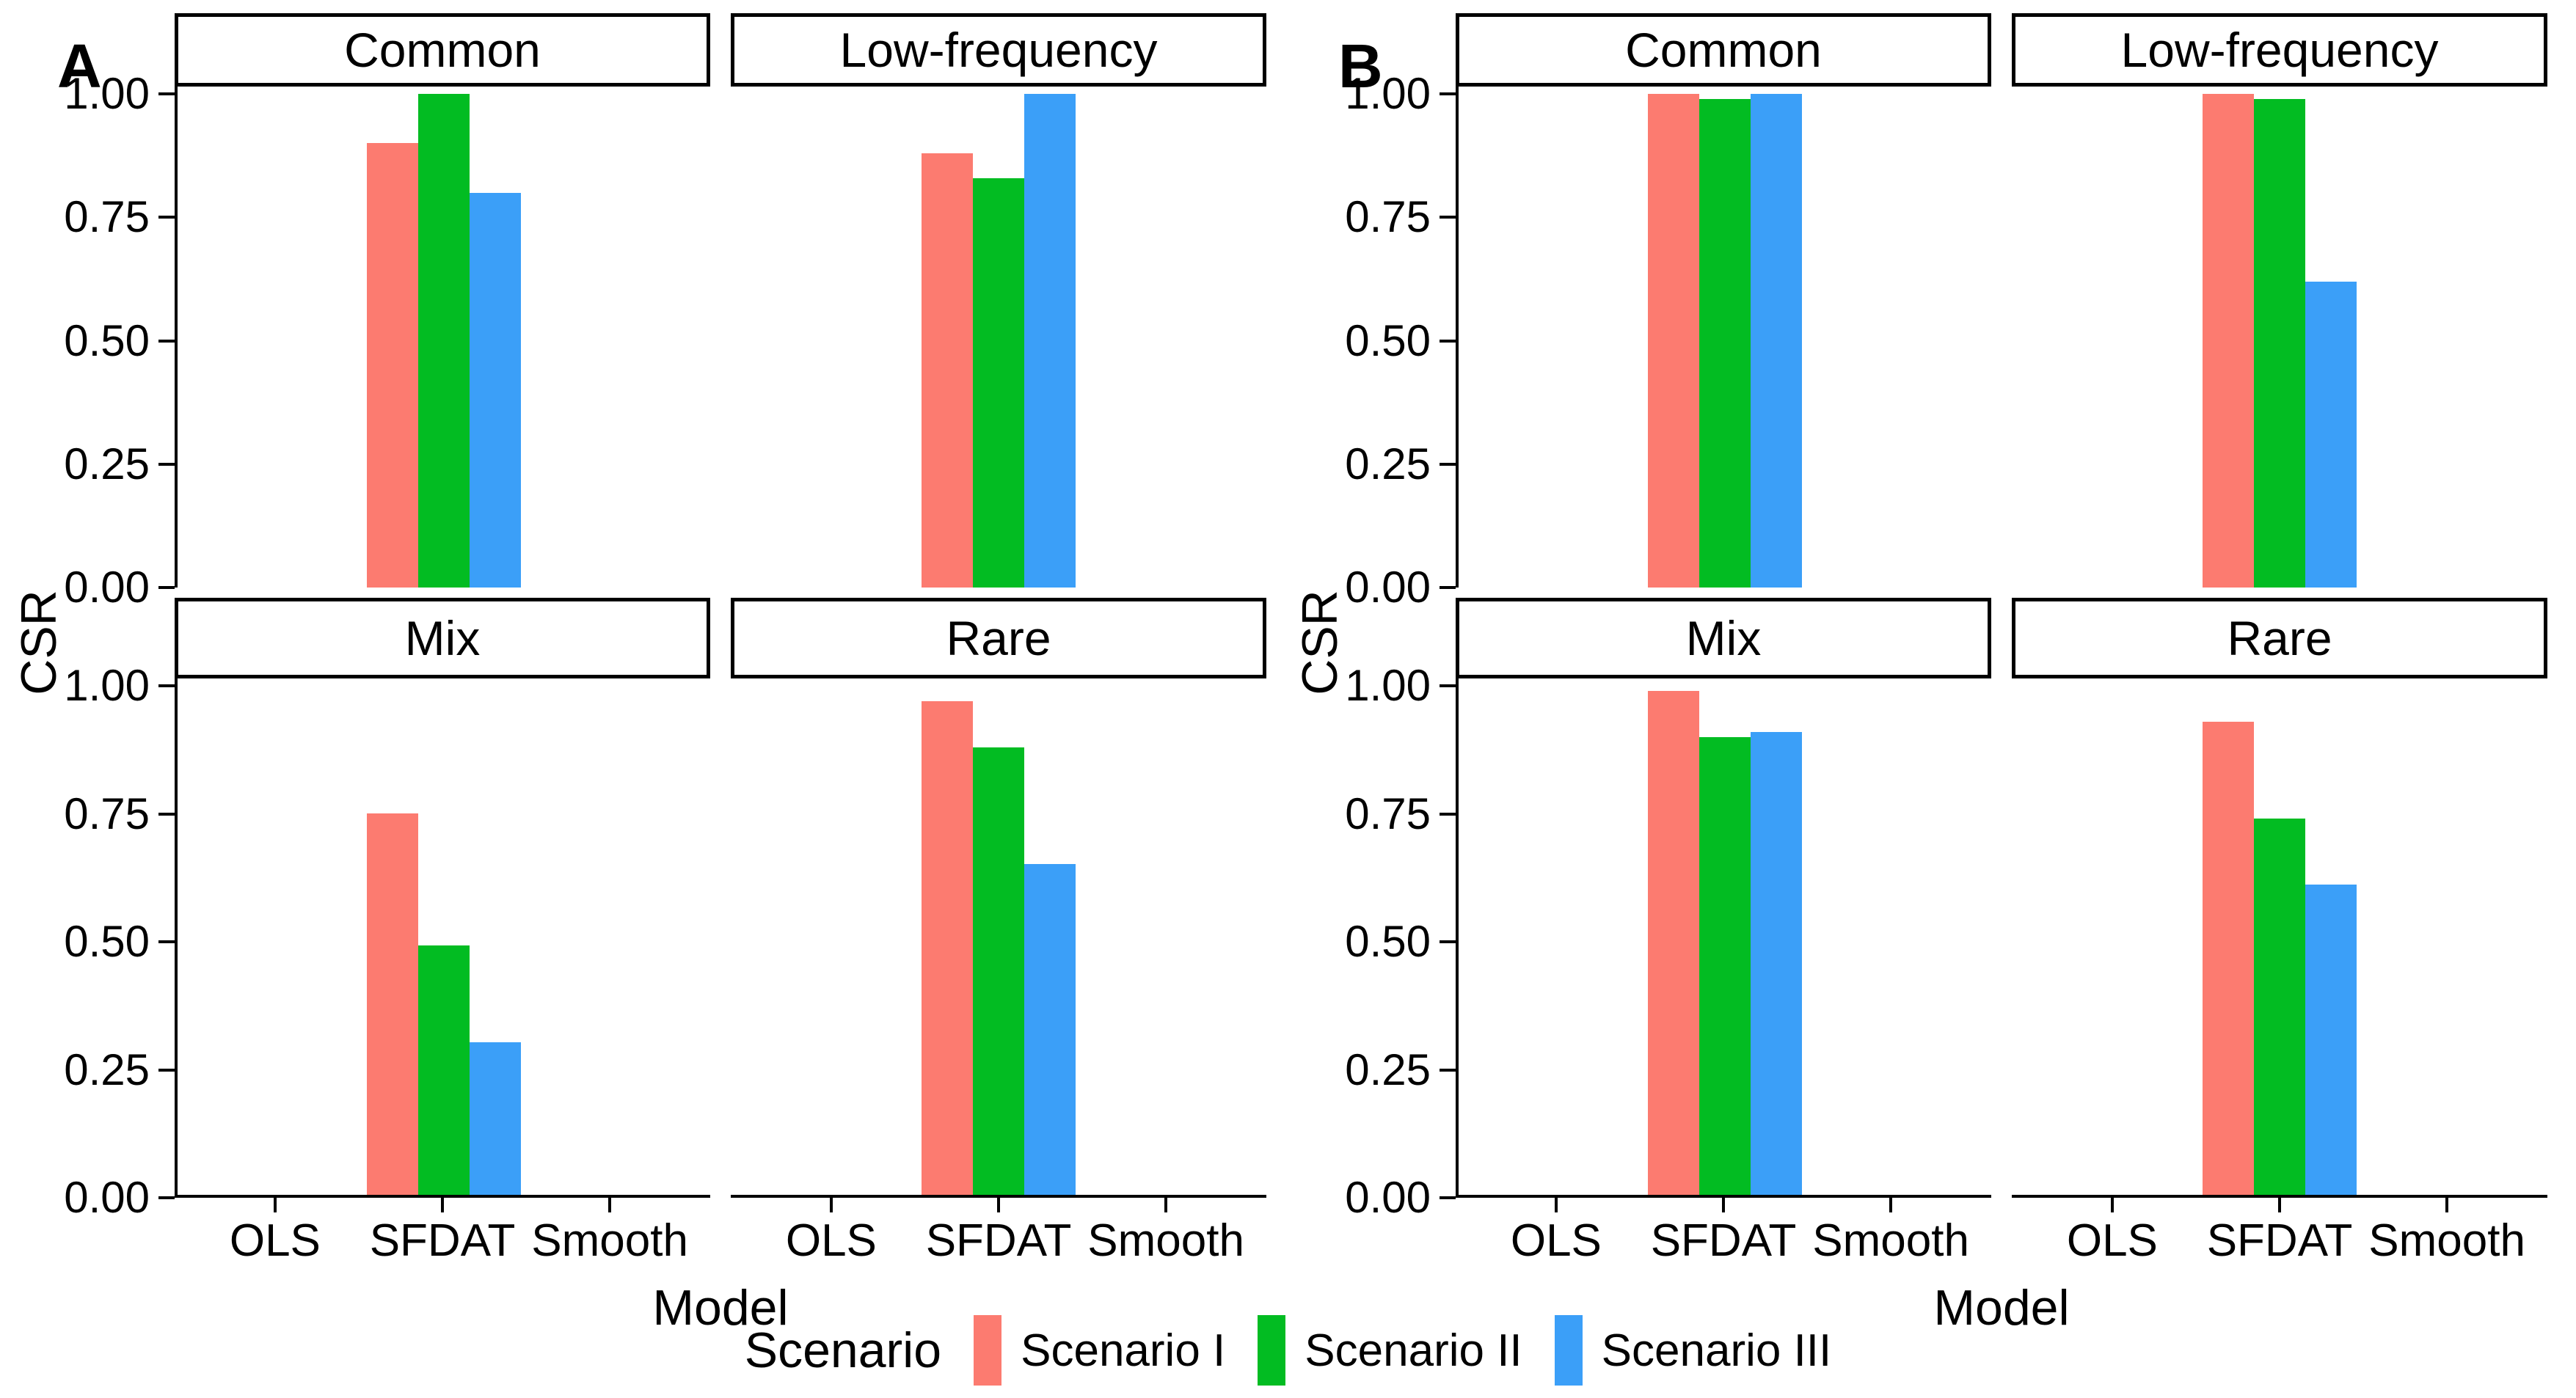 This screenshot has height=1398, width=2576. I want to click on facet-strip-label: Low-frequency, so click(2280, 50).